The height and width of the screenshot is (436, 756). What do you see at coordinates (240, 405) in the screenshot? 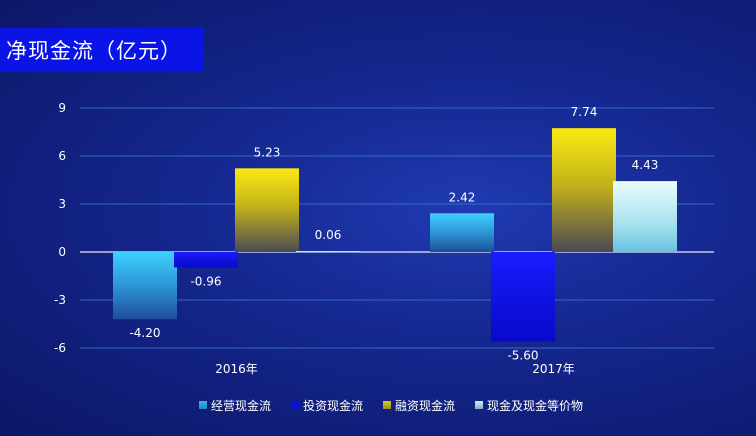
I see `legend-label: 经营现金流` at bounding box center [240, 405].